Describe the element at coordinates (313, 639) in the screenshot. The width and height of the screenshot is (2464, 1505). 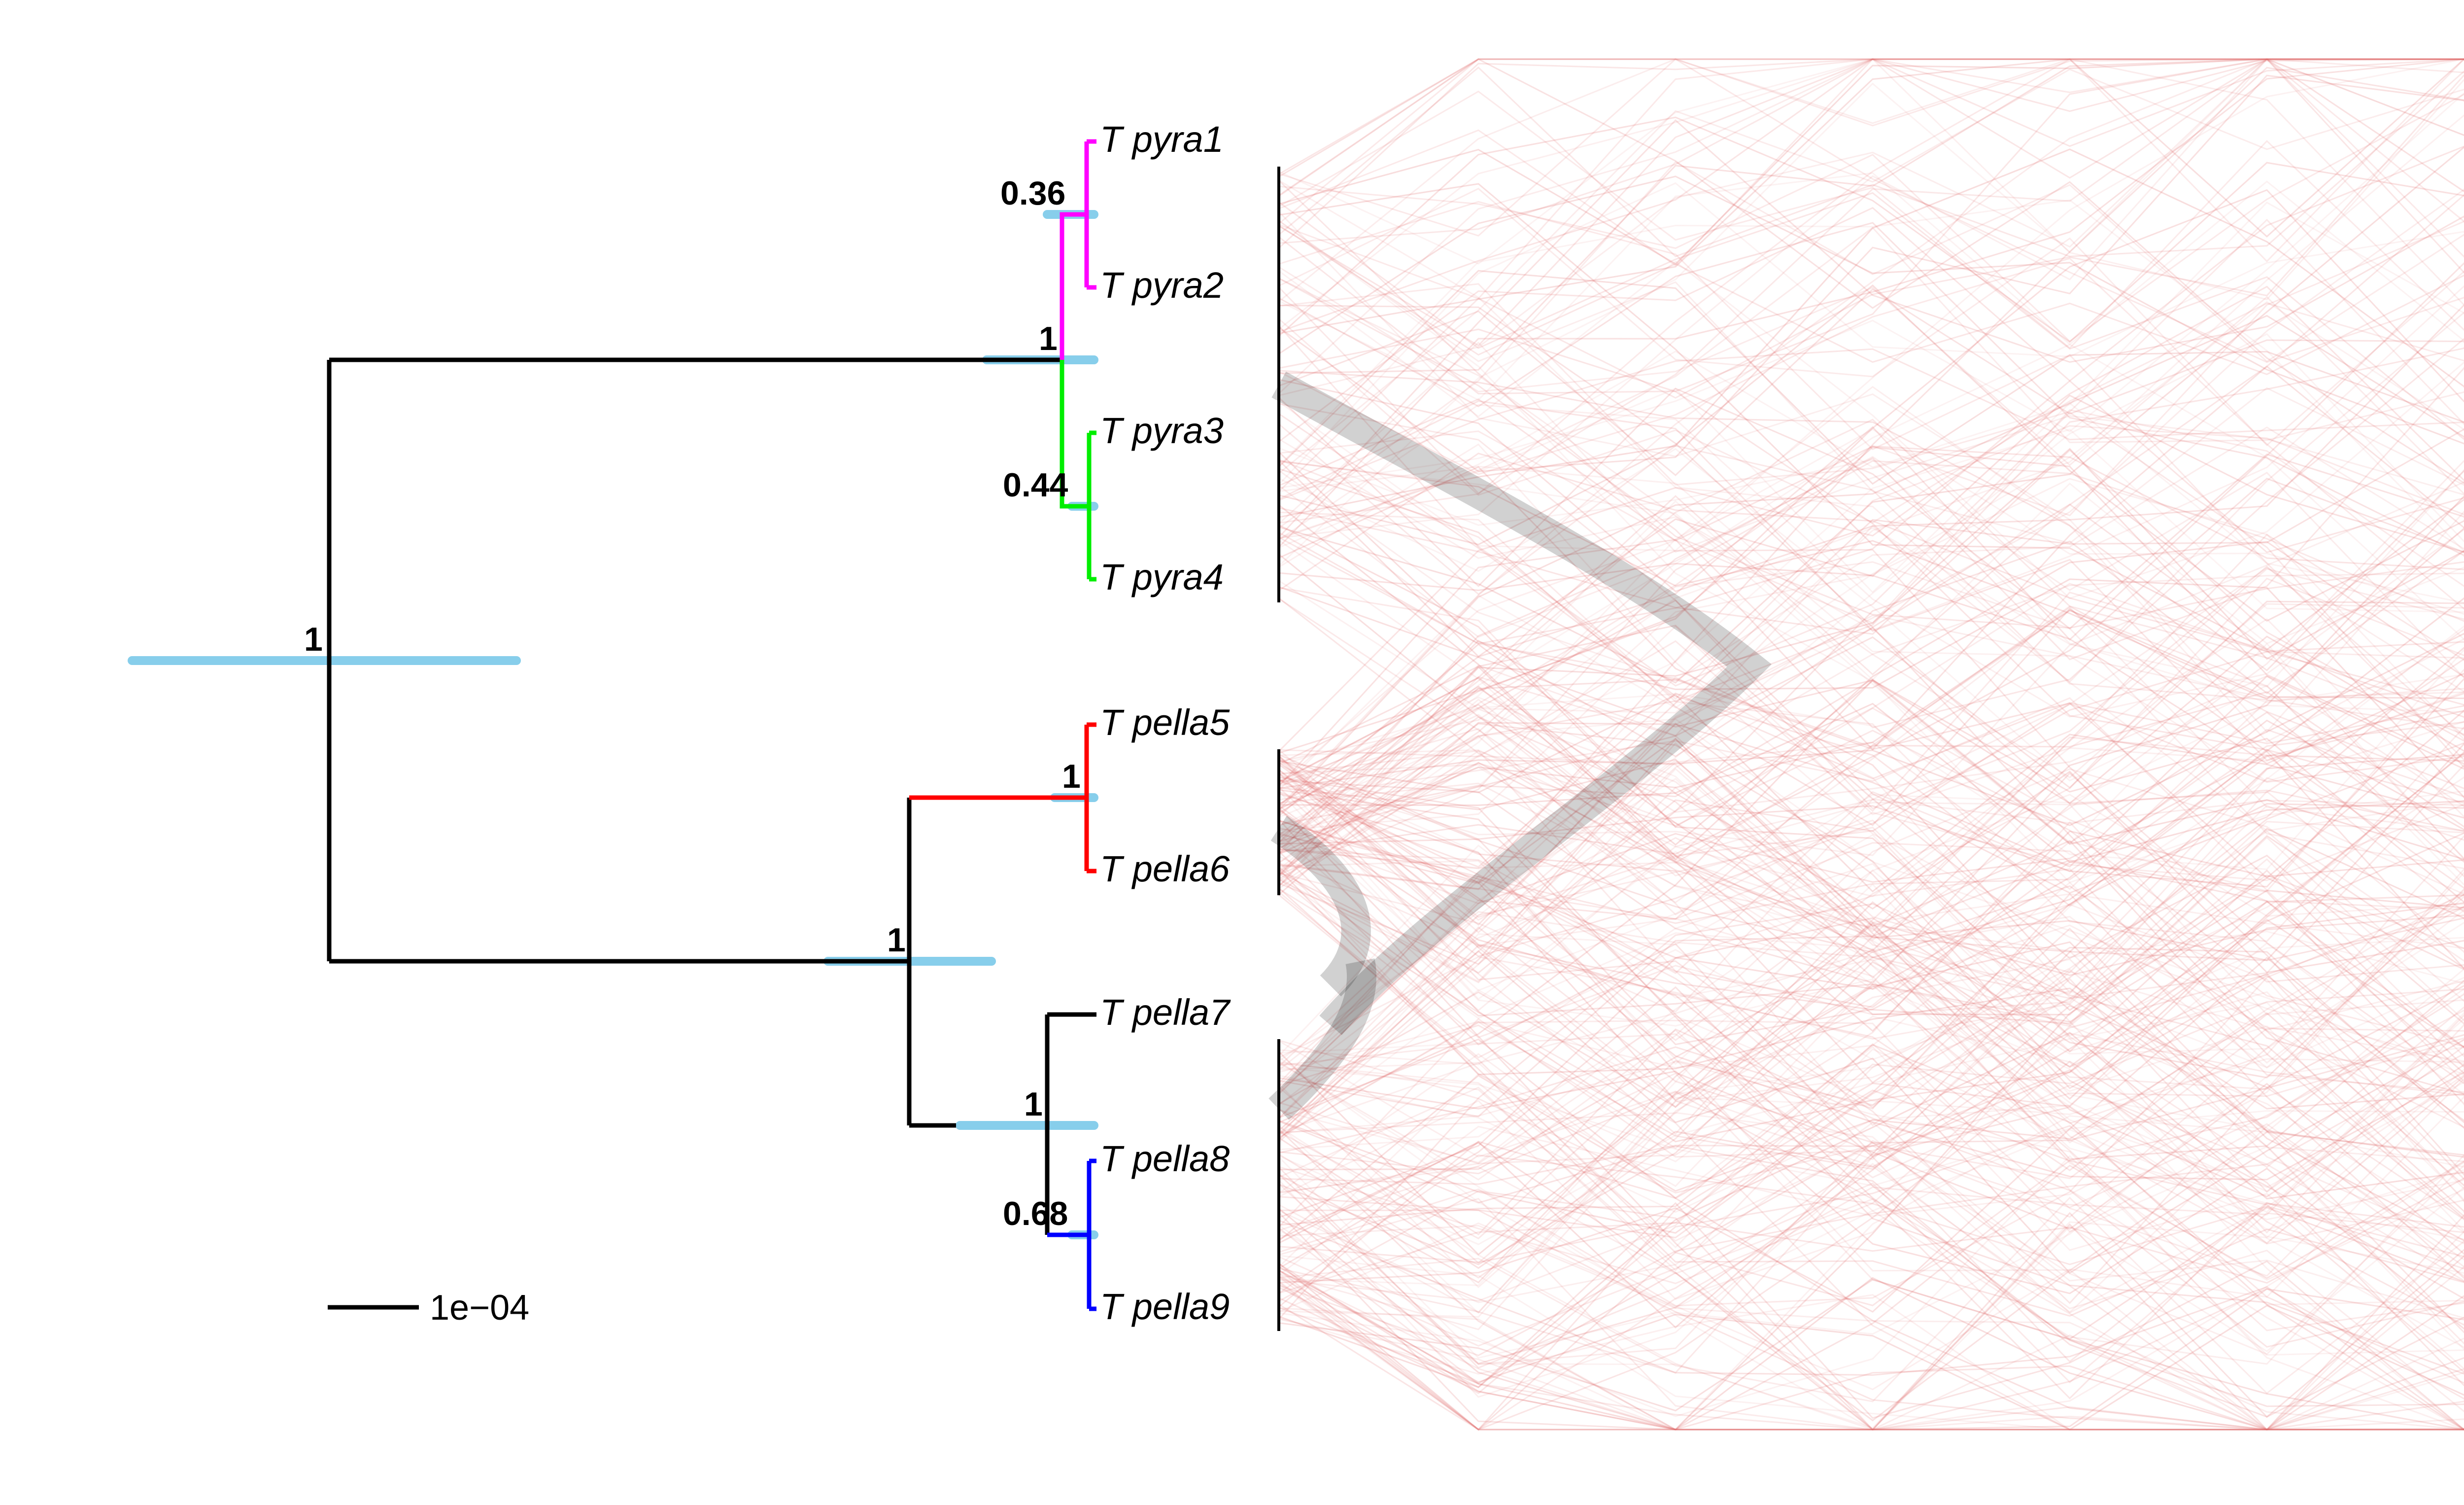
I see `support-root: 1` at that location.